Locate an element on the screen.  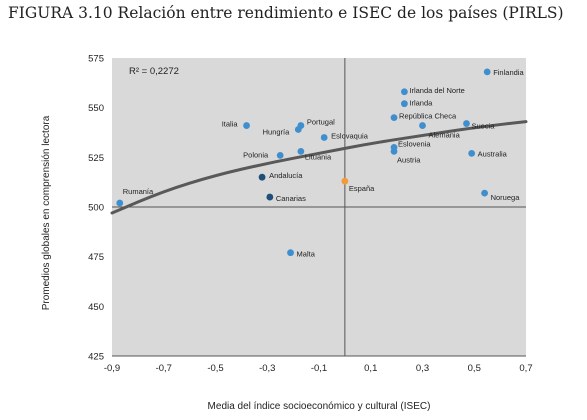
point-eslovaquia is located at coordinates (324, 137).